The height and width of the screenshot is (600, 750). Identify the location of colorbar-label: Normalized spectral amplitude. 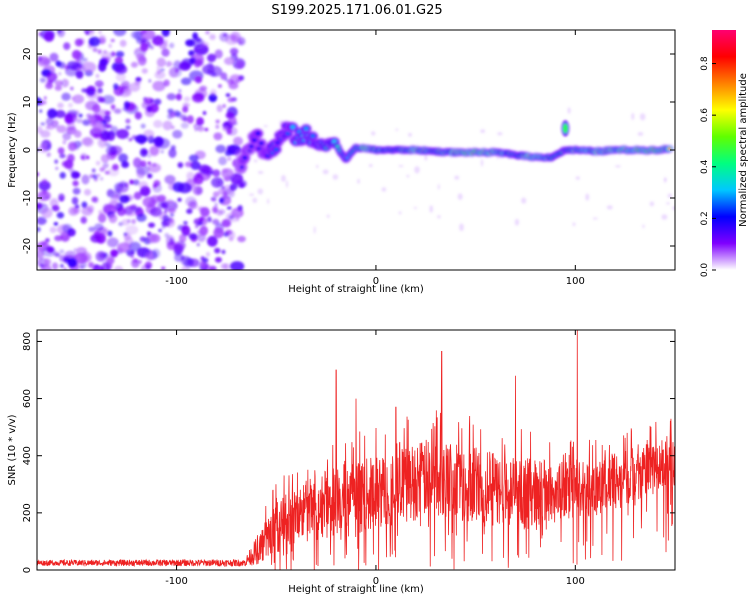
(743, 150).